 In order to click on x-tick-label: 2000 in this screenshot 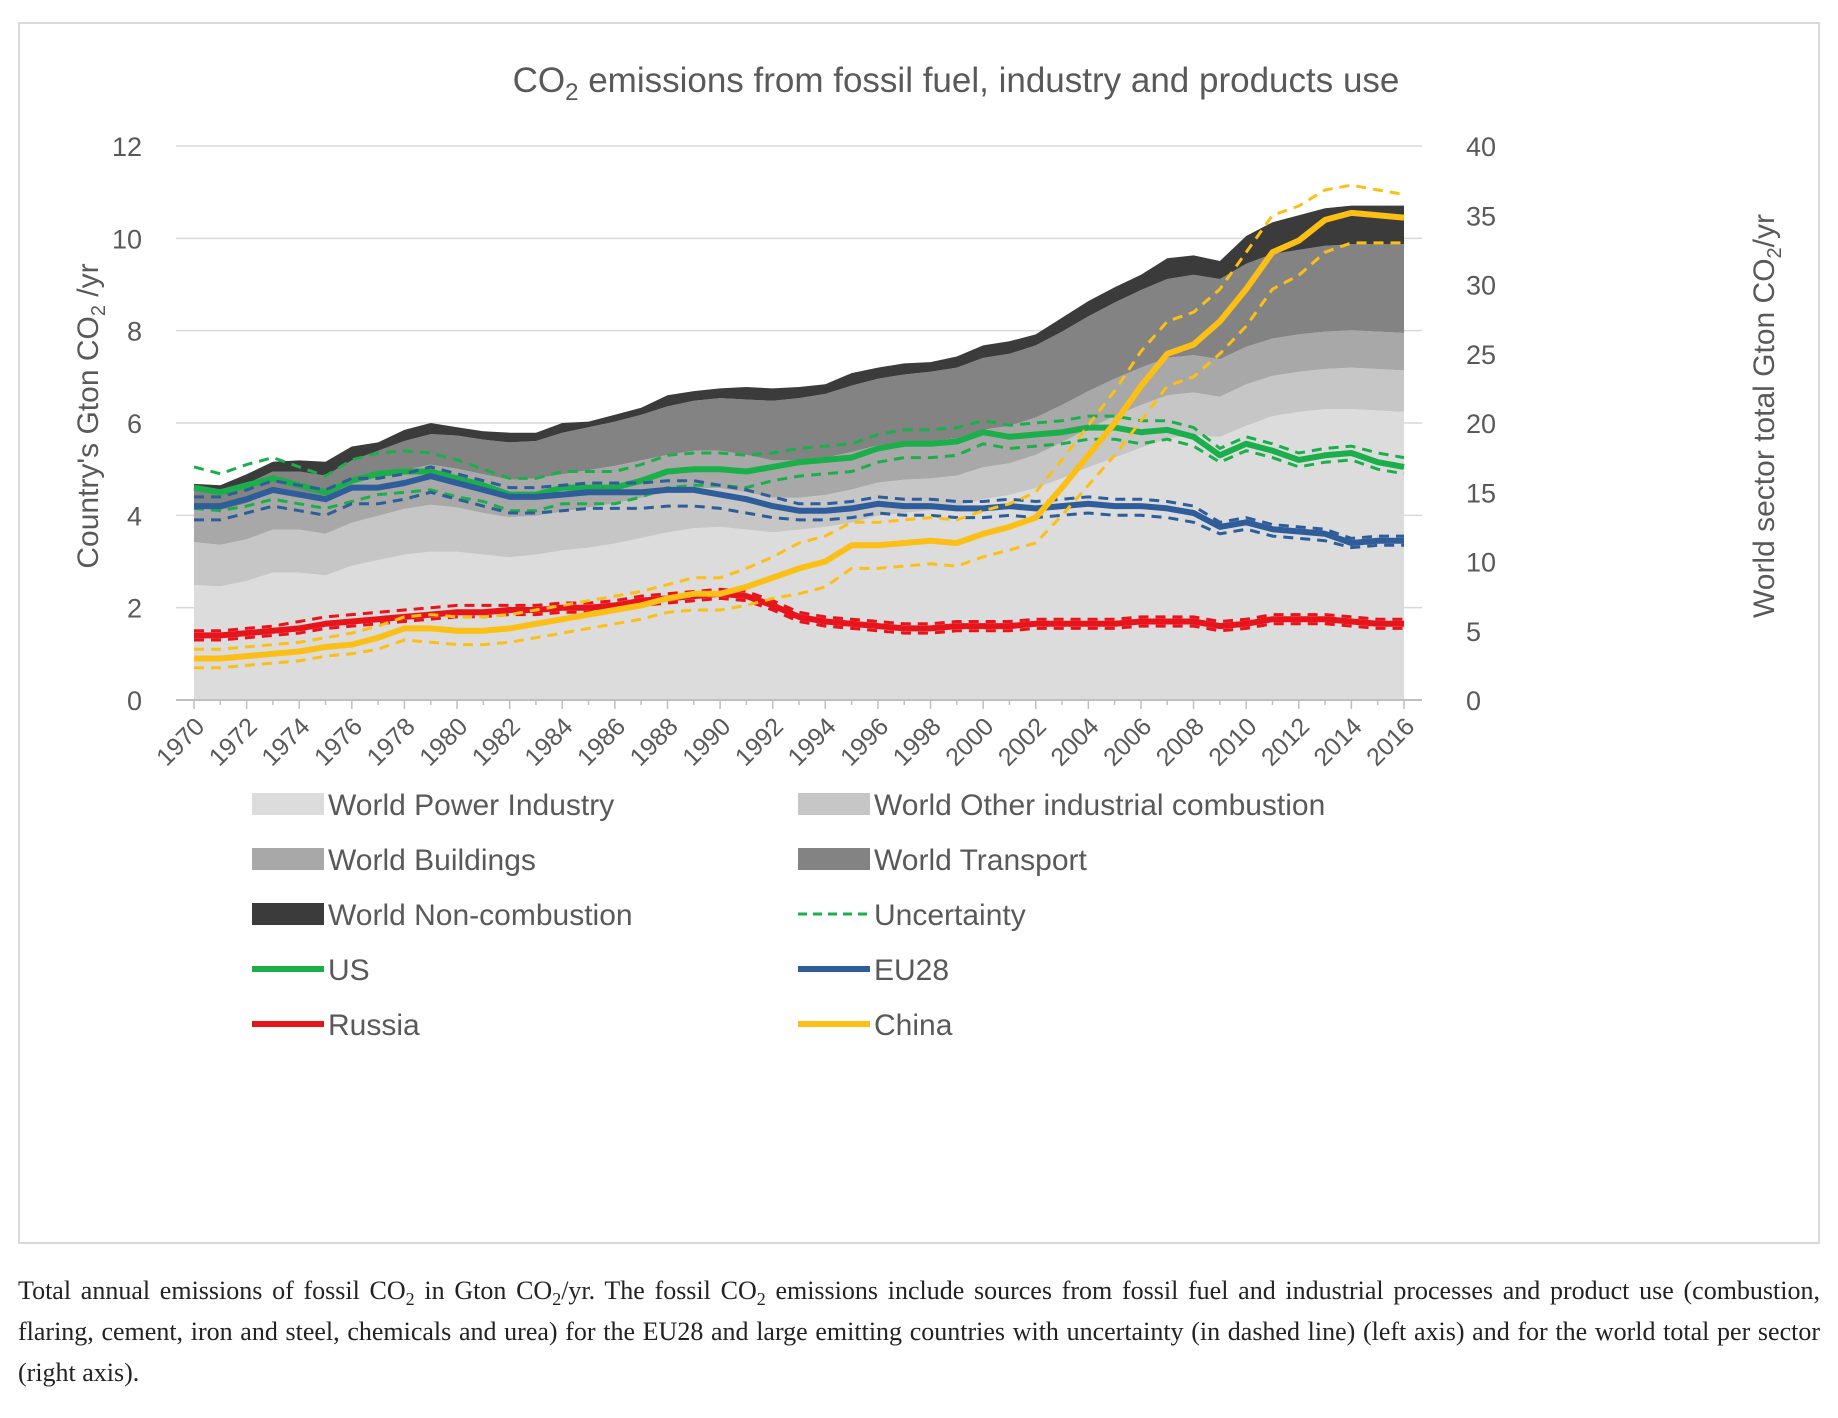, I will do `click(969, 741)`.